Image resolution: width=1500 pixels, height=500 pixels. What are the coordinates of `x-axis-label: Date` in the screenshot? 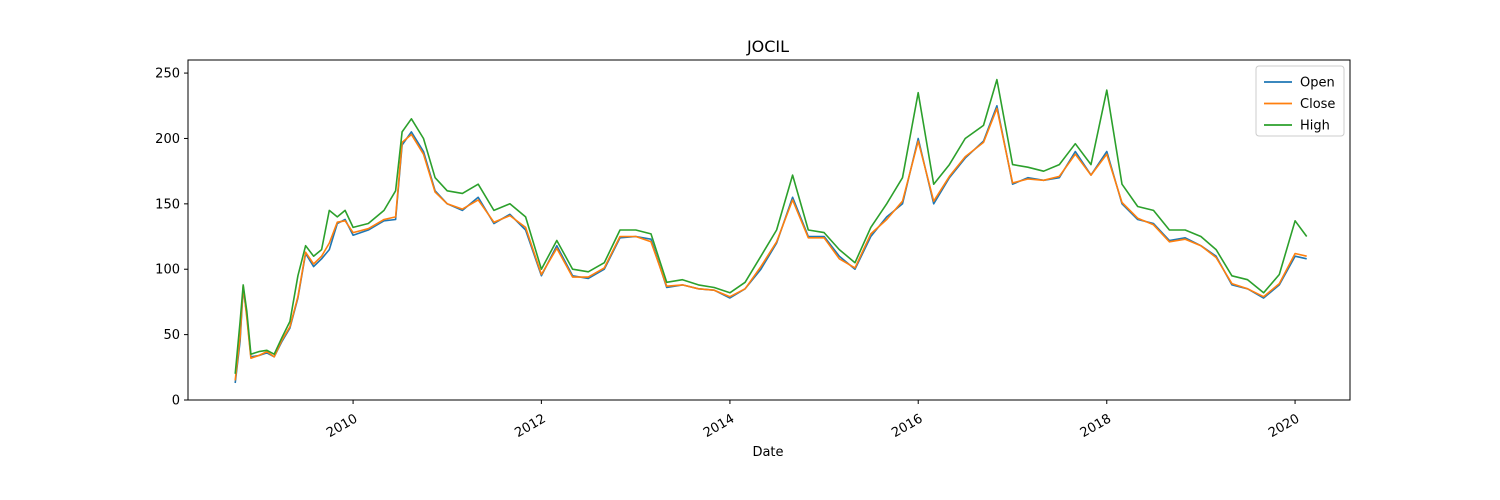 It's located at (767, 452).